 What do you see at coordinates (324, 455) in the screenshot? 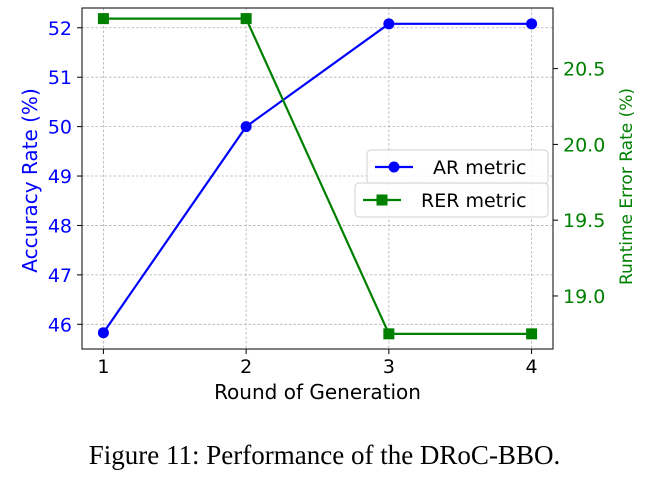
I see `figure-caption: Figure 11: Performance of the DRoC-BBO.` at bounding box center [324, 455].